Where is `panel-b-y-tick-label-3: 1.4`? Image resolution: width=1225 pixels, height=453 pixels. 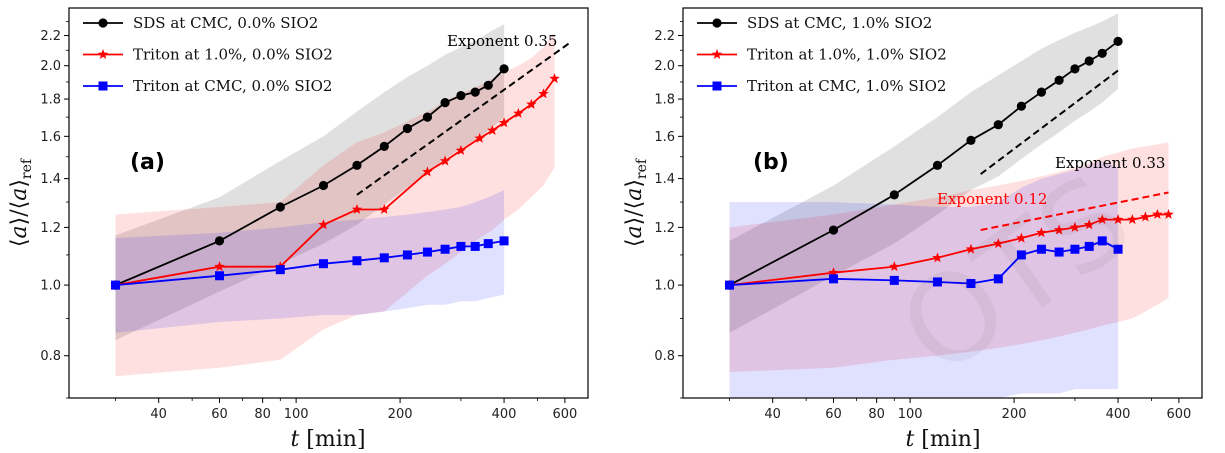
panel-b-y-tick-label-3: 1.4 is located at coordinates (664, 179).